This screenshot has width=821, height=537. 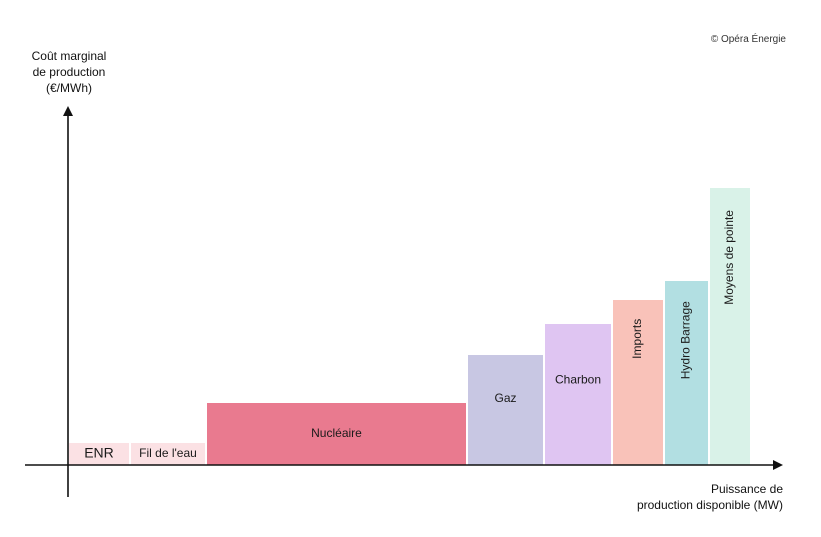 I want to click on bar-moyens-de-pointe, so click(x=730, y=326).